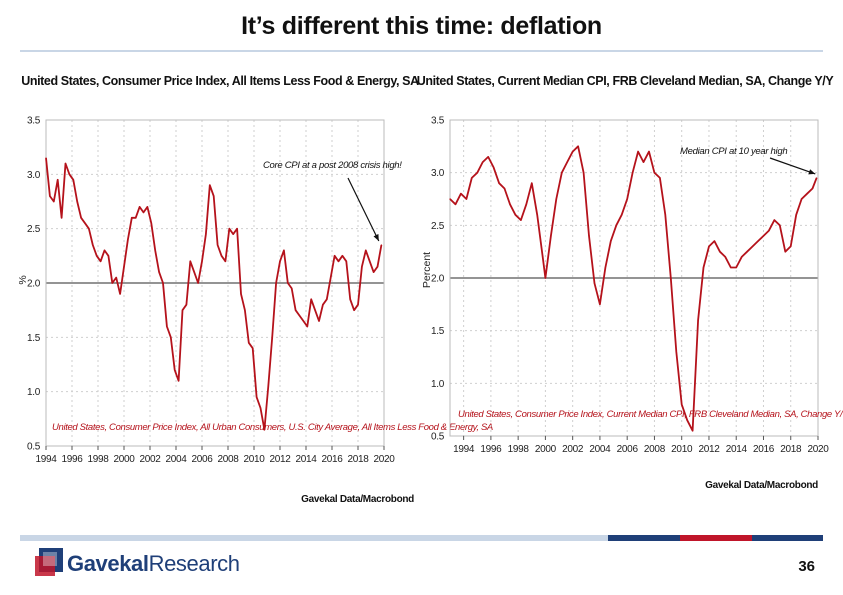 Image resolution: width=843 pixels, height=595 pixels. Describe the element at coordinates (108, 563) in the screenshot. I see `brand-bold: Gavekal` at that location.